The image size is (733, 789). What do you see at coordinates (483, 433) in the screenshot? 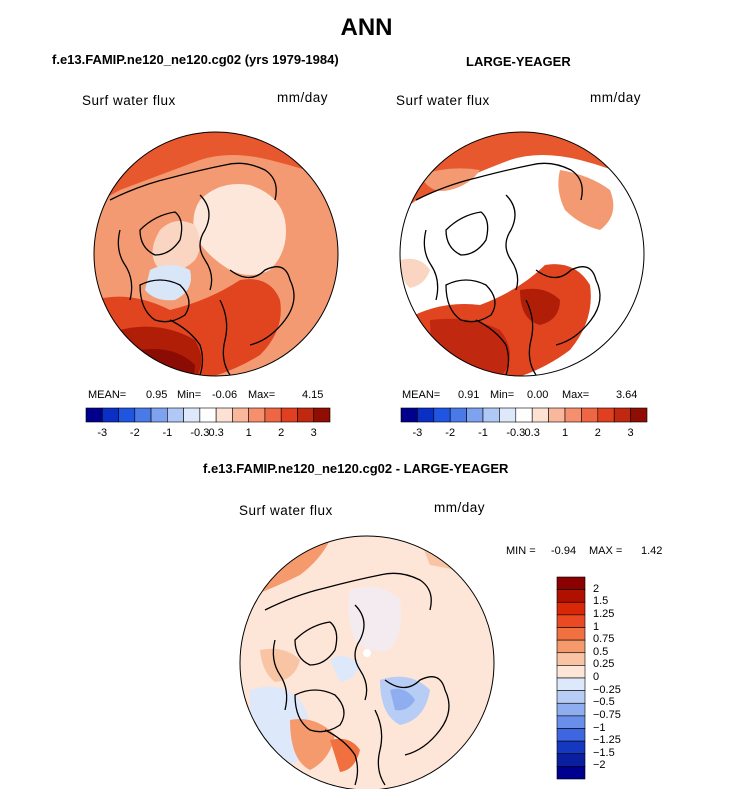
I see `panel2-colorbar-tick-label: -1` at bounding box center [483, 433].